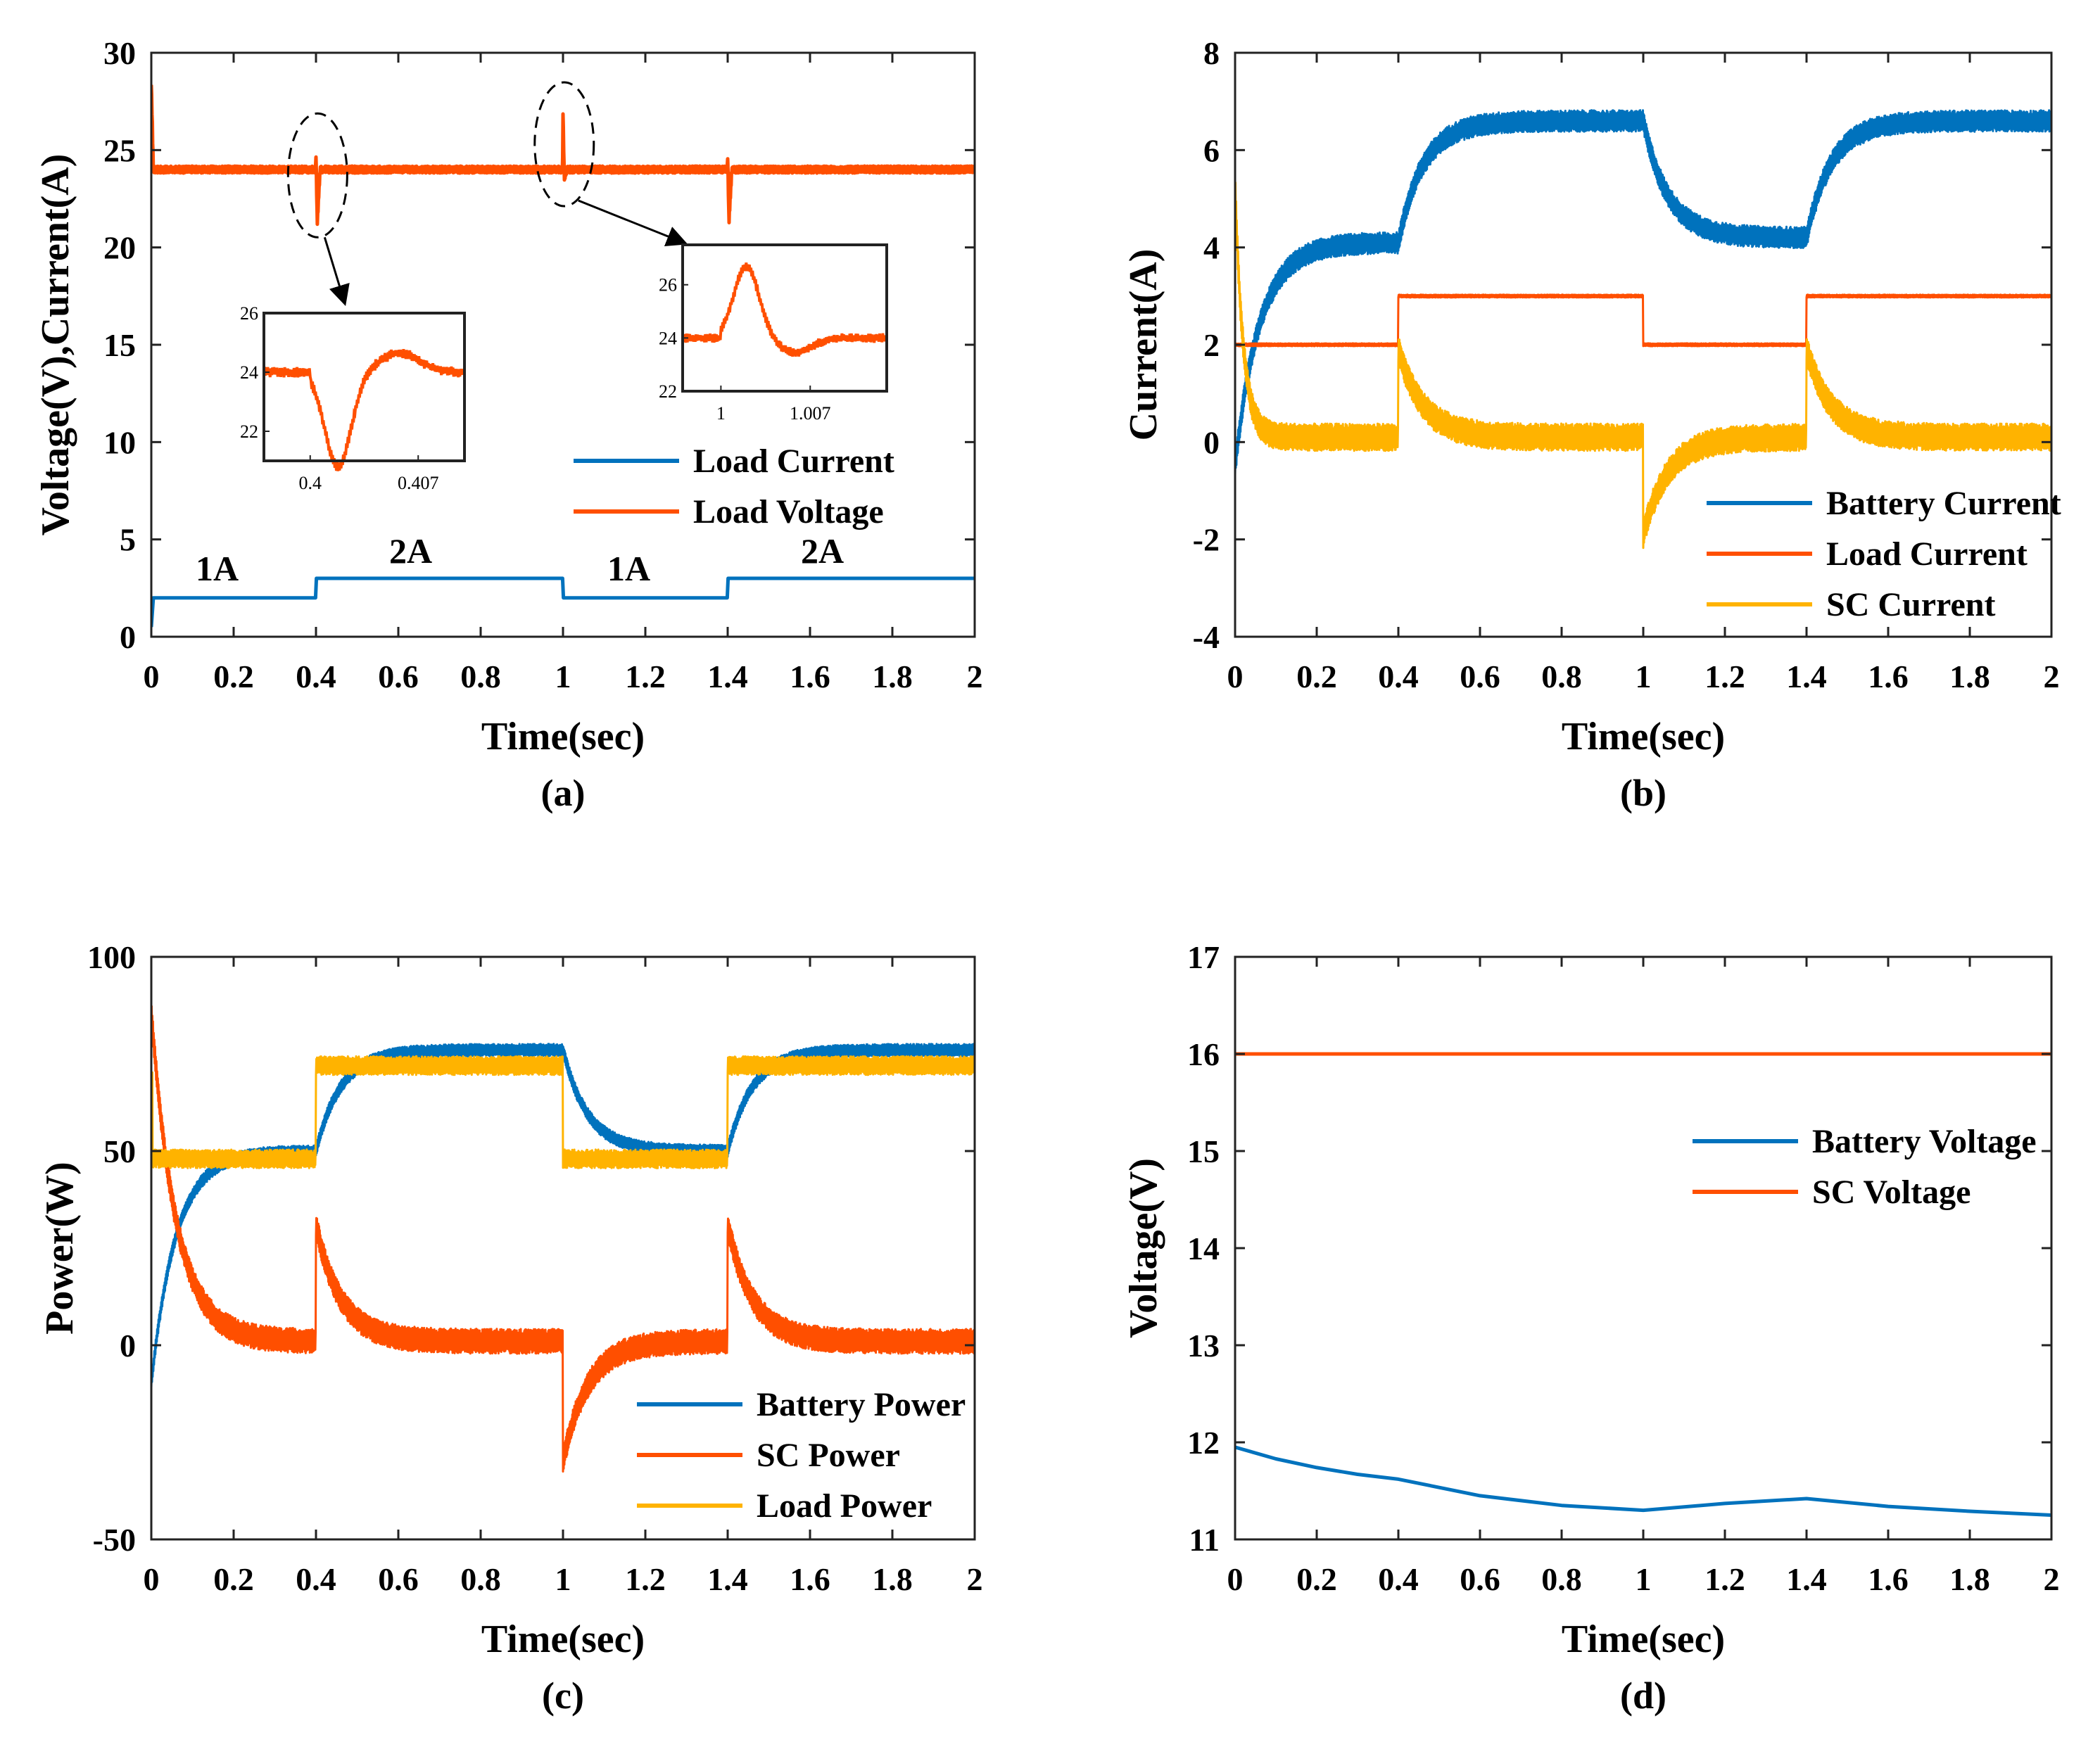 The image size is (2100, 1754). I want to click on legend: Load Current Load Voltage, so click(734, 486).